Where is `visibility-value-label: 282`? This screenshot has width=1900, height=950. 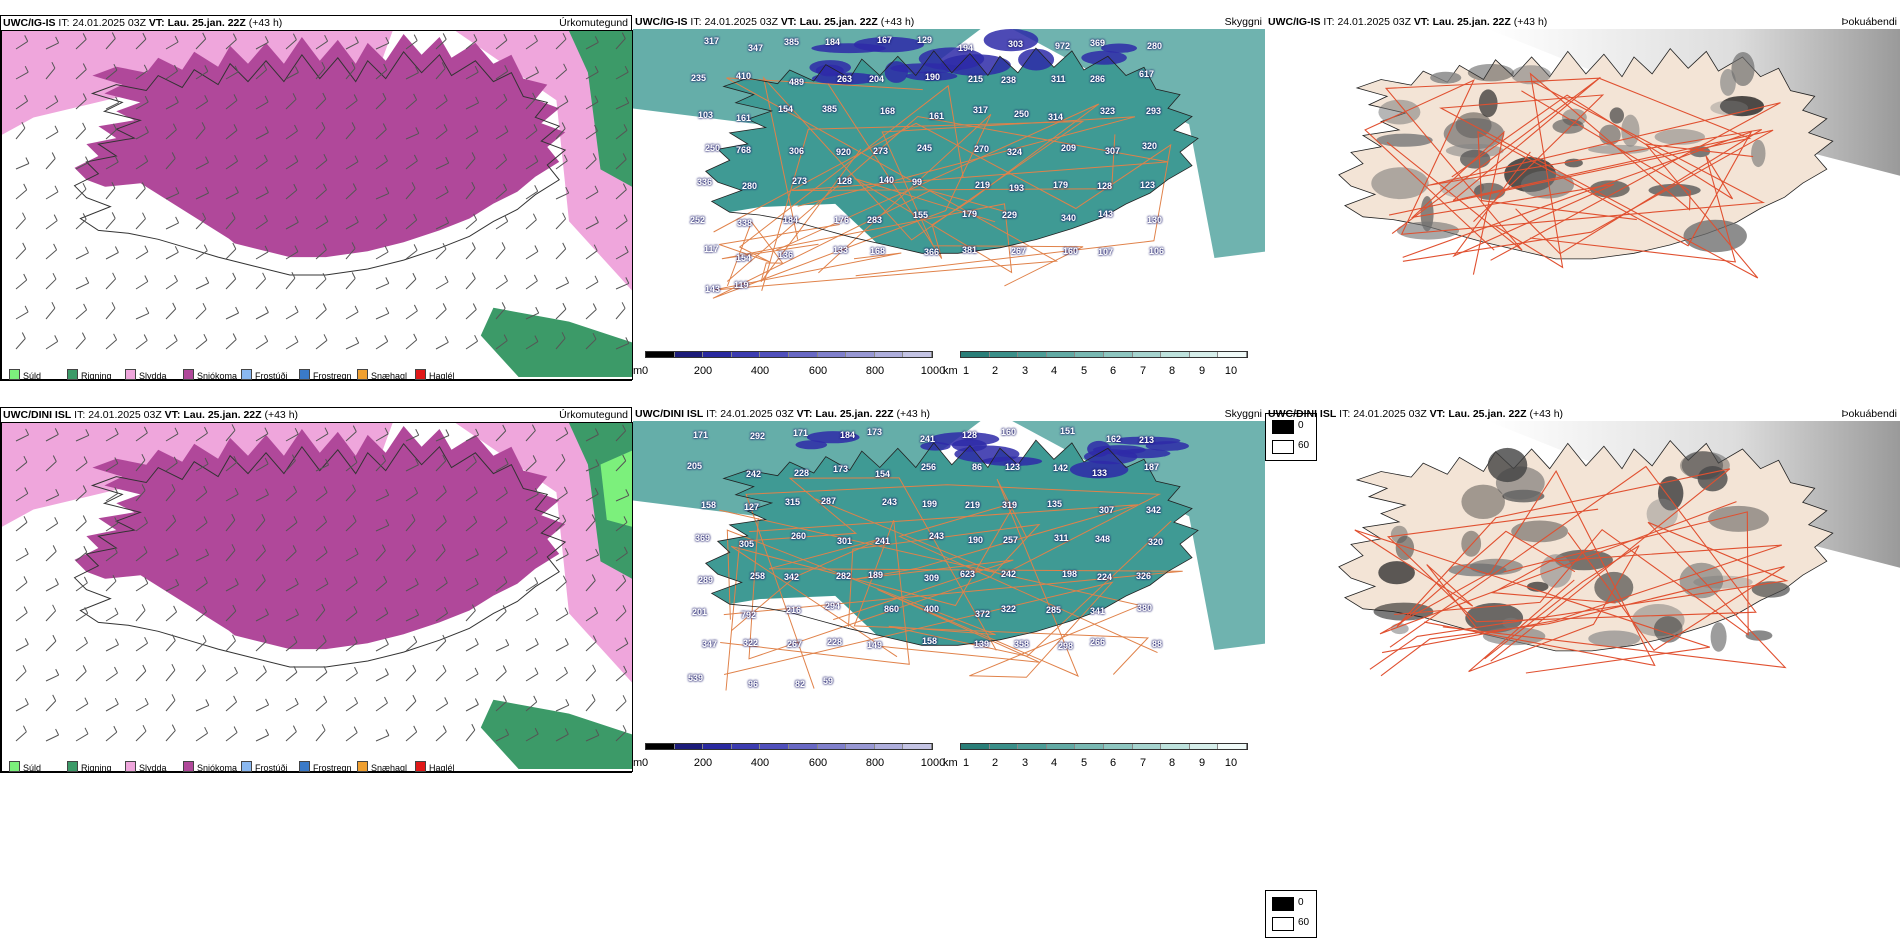
visibility-value-label: 282 is located at coordinates (844, 576).